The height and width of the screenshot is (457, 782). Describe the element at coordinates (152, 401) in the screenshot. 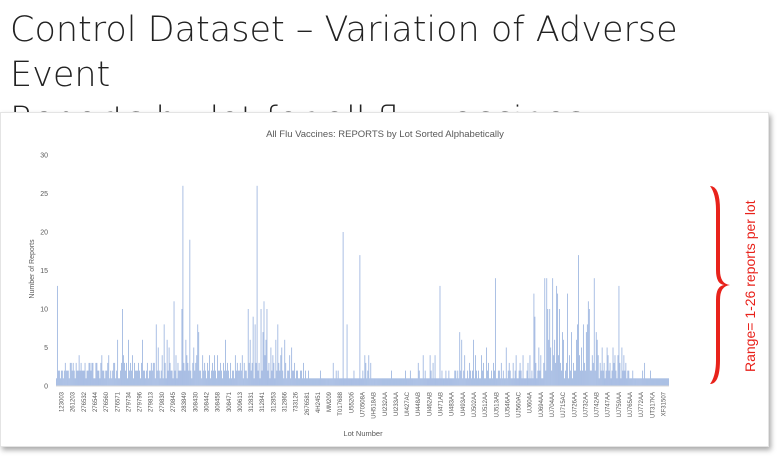

I see `x-tick-label: 279813` at that location.